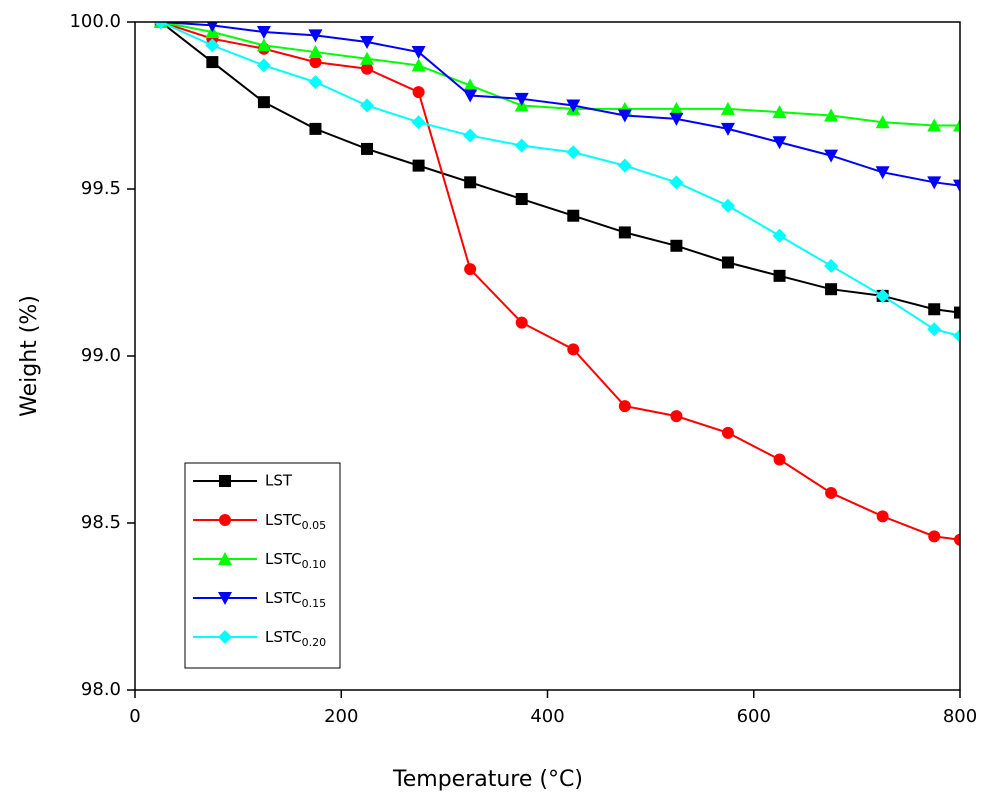  I want to click on legend-label: LSTC0.05, so click(295, 522).